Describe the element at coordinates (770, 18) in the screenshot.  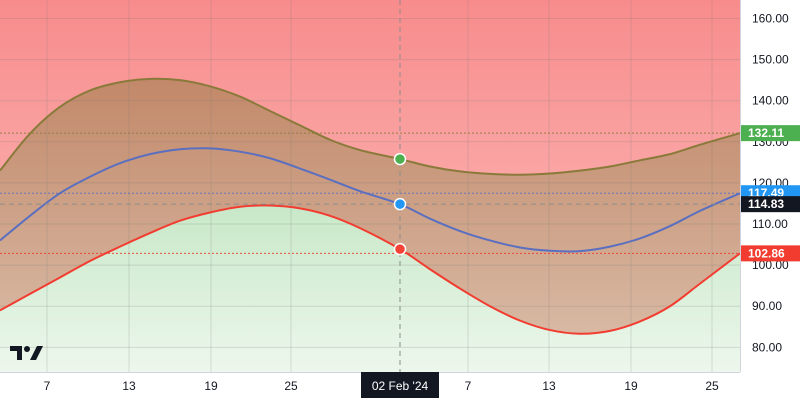
I see `y-tick-label: 160.00` at that location.